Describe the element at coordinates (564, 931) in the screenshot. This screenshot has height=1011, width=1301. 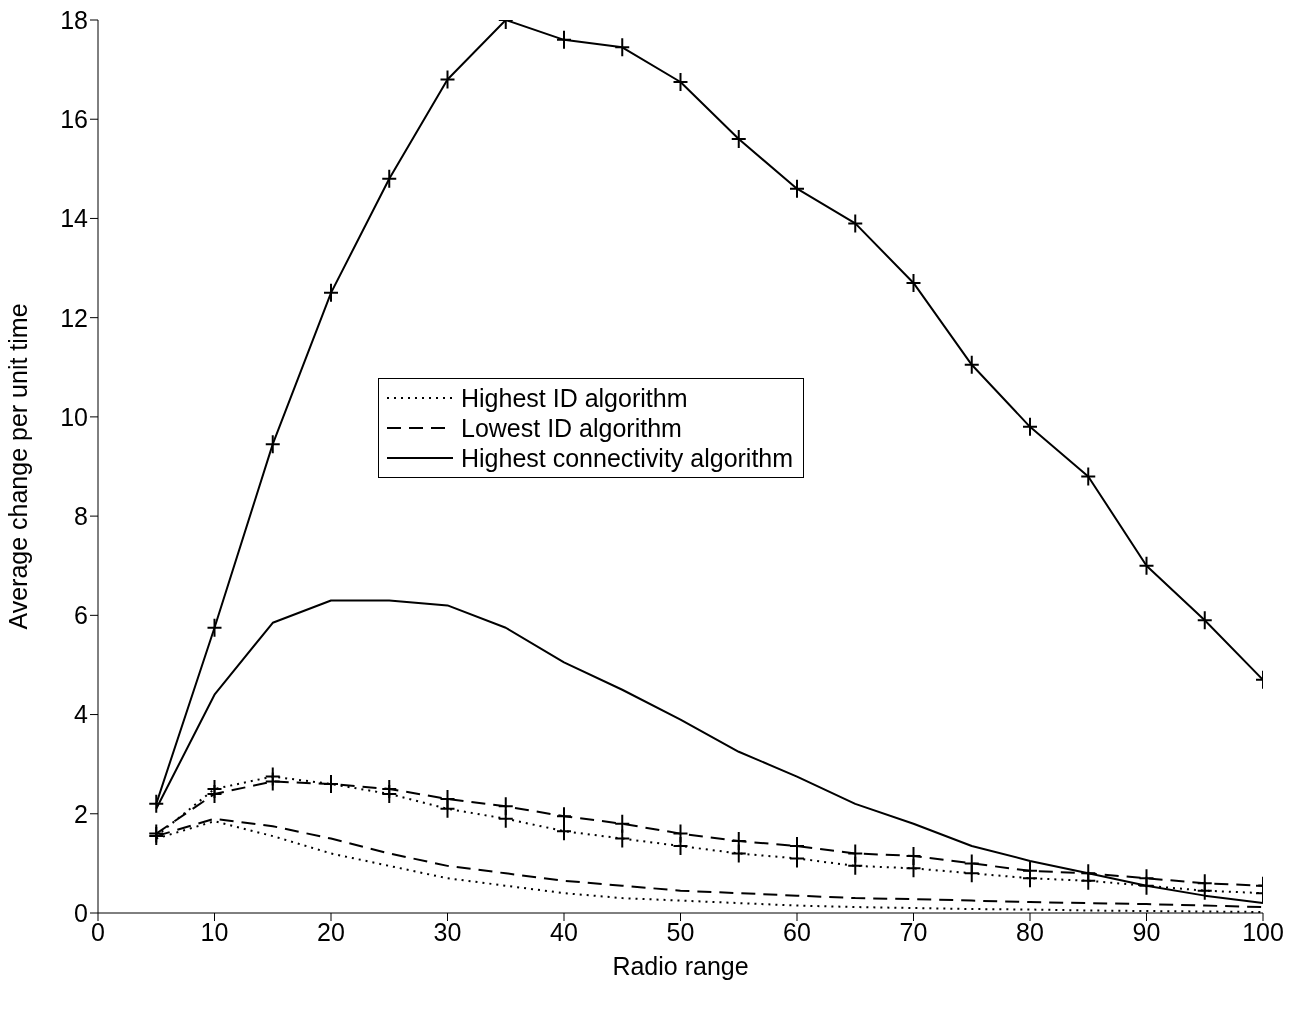
I see `x-tick-label: 40` at that location.